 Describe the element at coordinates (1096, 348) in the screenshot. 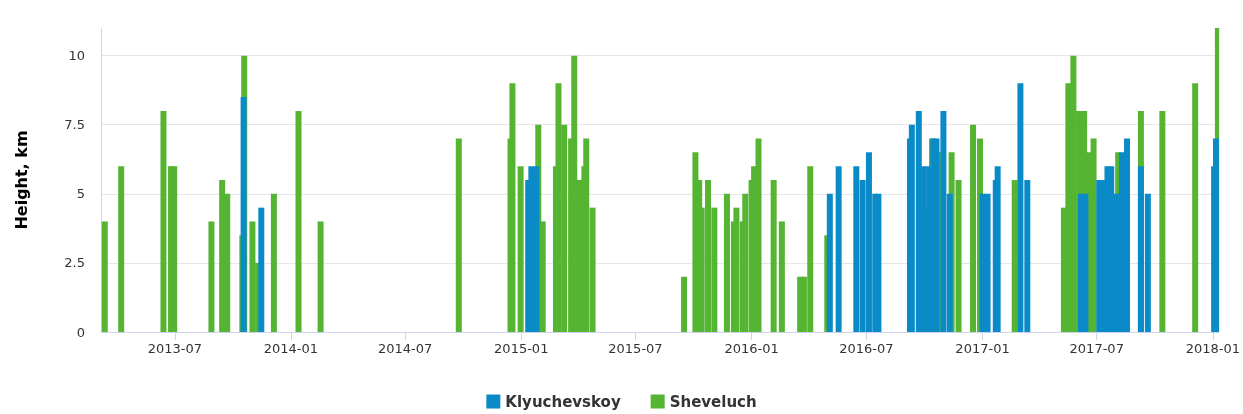

I see `x-tick-label: 2017-07` at that location.